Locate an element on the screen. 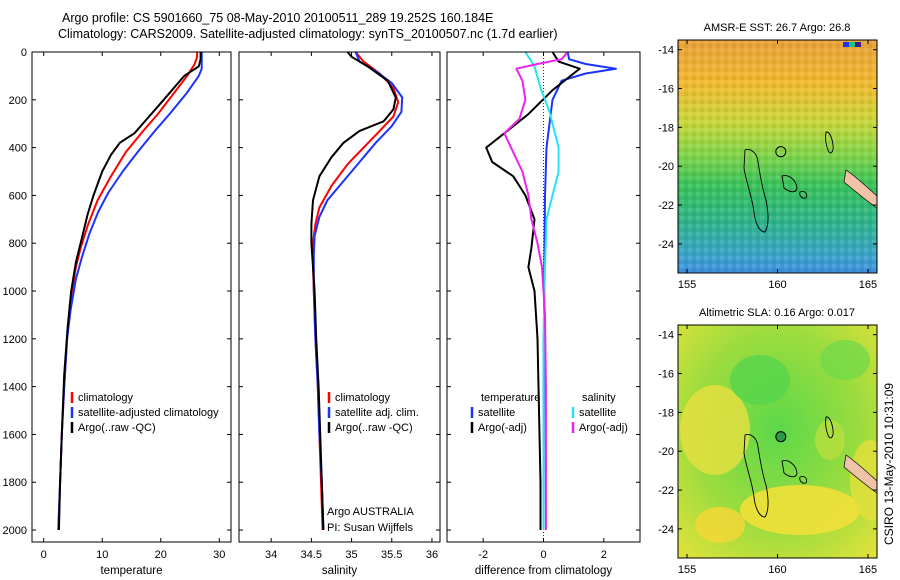 This screenshot has height=580, width=900. x-tick-label: 34.5 is located at coordinates (311, 555).